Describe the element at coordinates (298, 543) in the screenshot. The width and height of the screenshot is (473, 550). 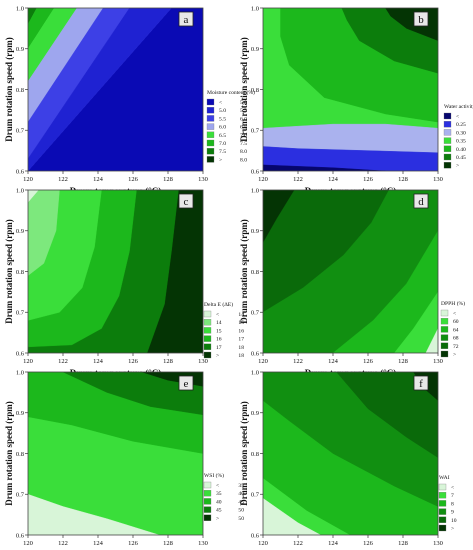
I see `x-tick-label: 122` at that location.